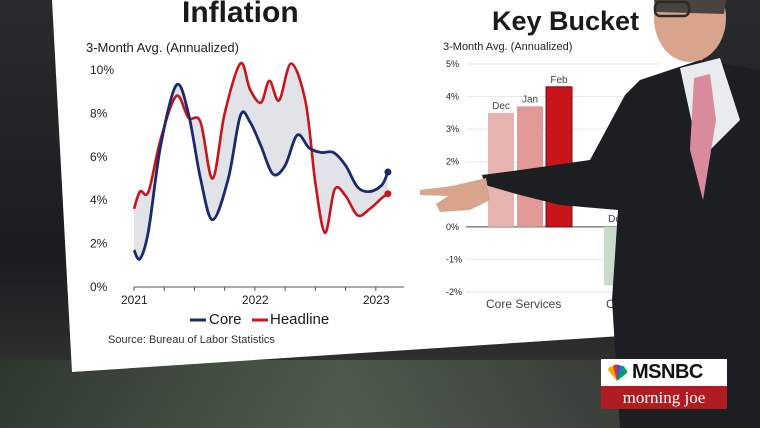  Describe the element at coordinates (452, 129) in the screenshot. I see `bar-y-tick-label: 3%` at that location.